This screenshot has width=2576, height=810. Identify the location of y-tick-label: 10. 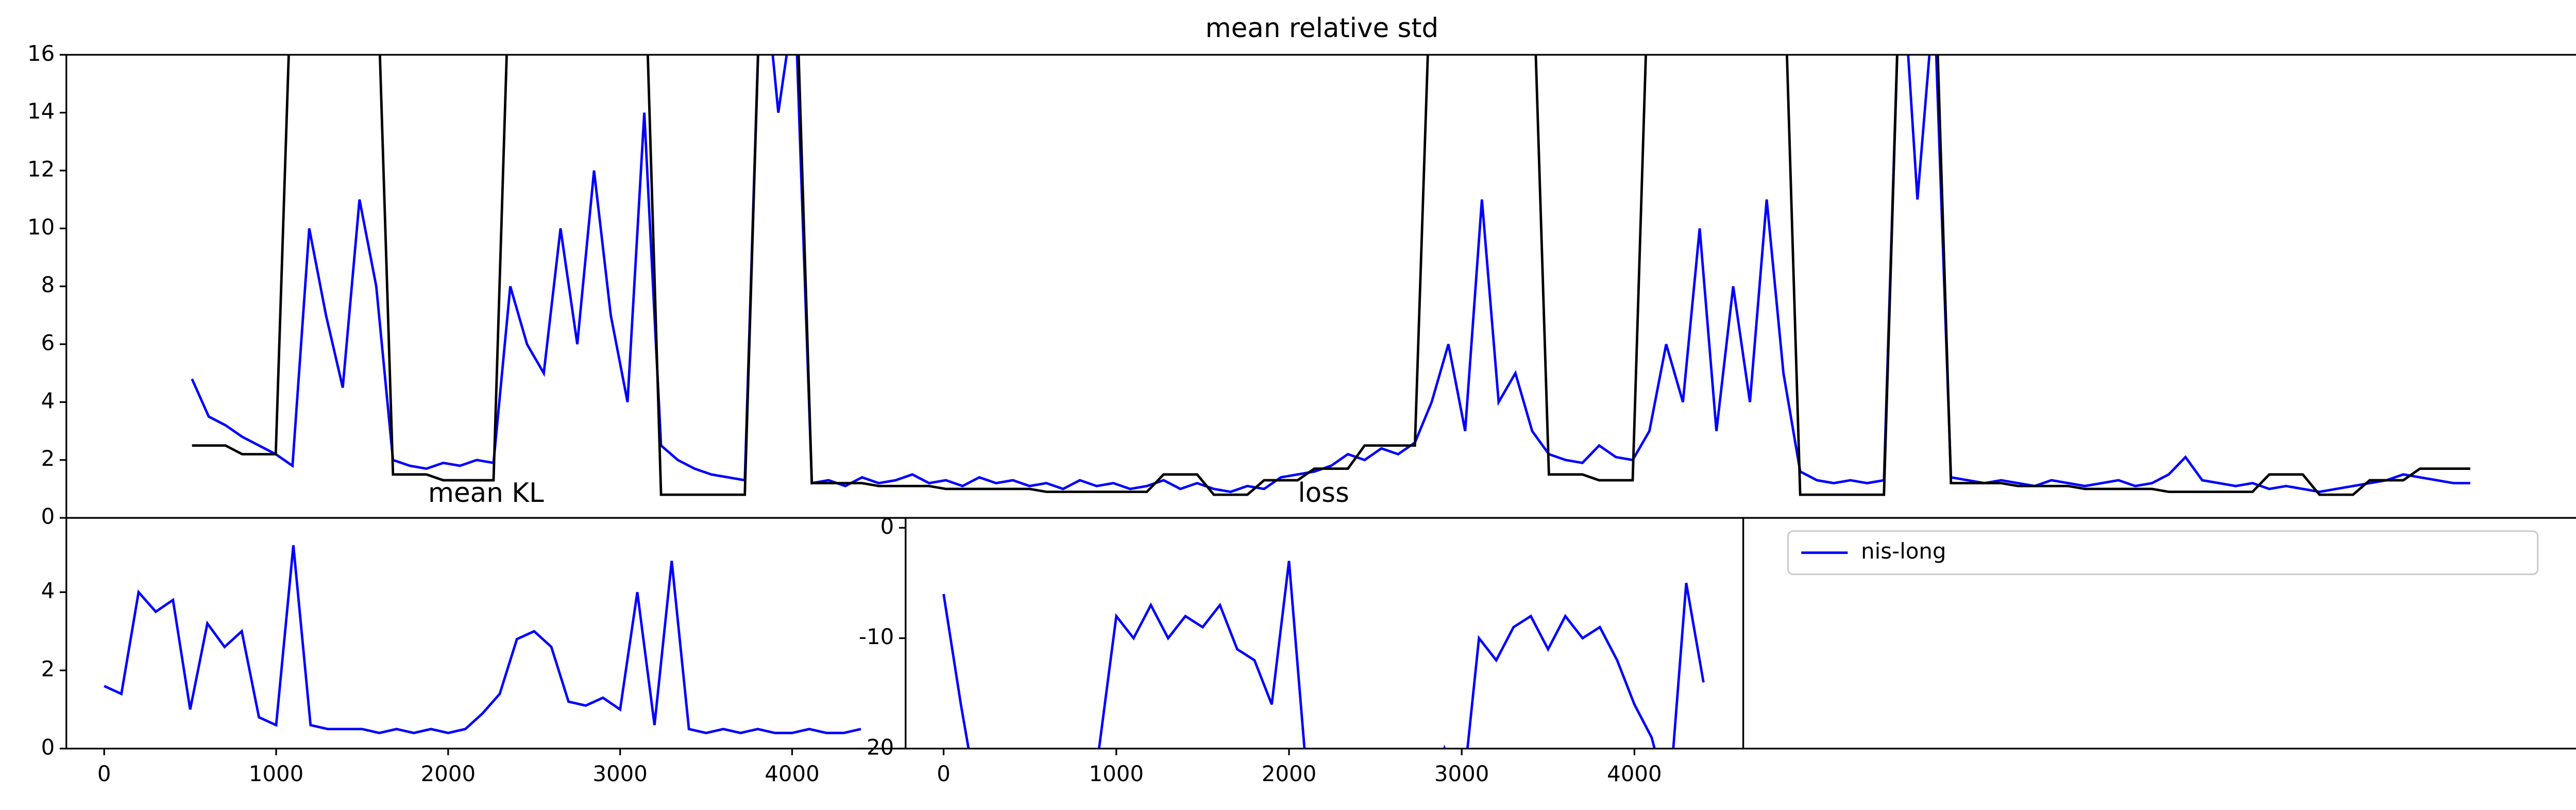
(41, 227).